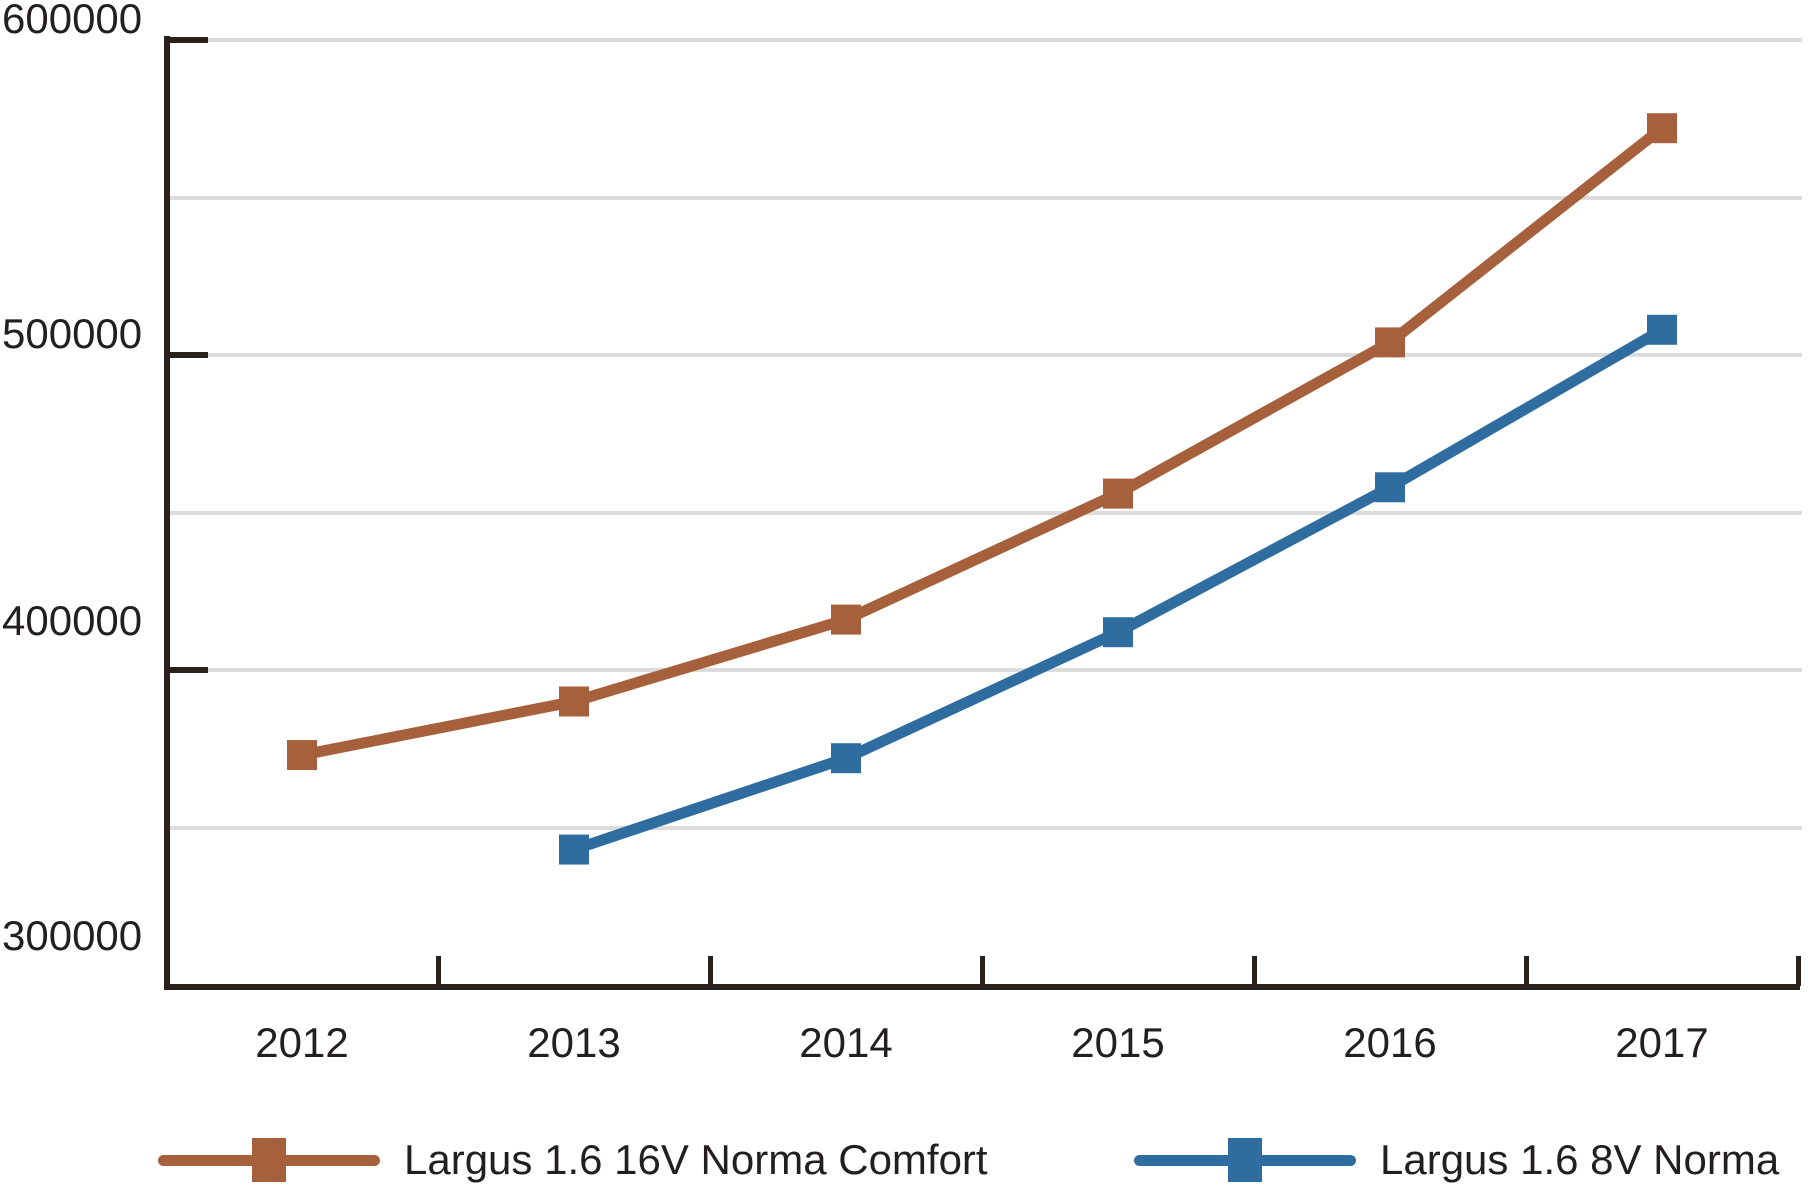  What do you see at coordinates (574, 1042) in the screenshot?
I see `x-axis-label: 2013` at bounding box center [574, 1042].